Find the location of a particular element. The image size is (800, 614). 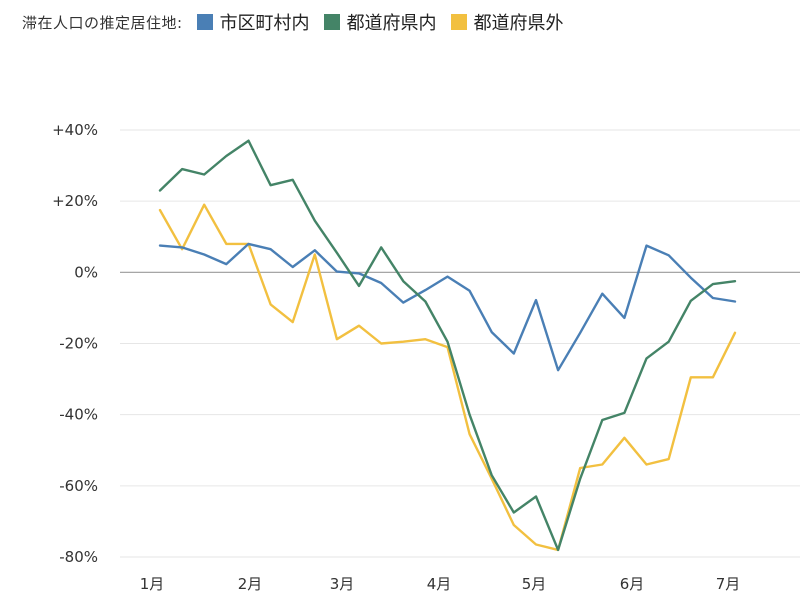

legend-title: 滞在人口の推定居住地: is located at coordinates (102, 22).